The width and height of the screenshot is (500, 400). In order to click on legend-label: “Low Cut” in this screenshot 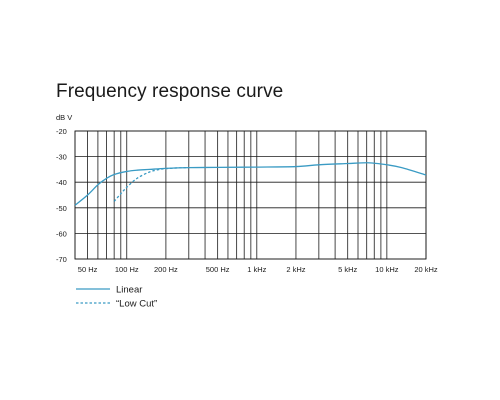, I will do `click(136, 304)`.